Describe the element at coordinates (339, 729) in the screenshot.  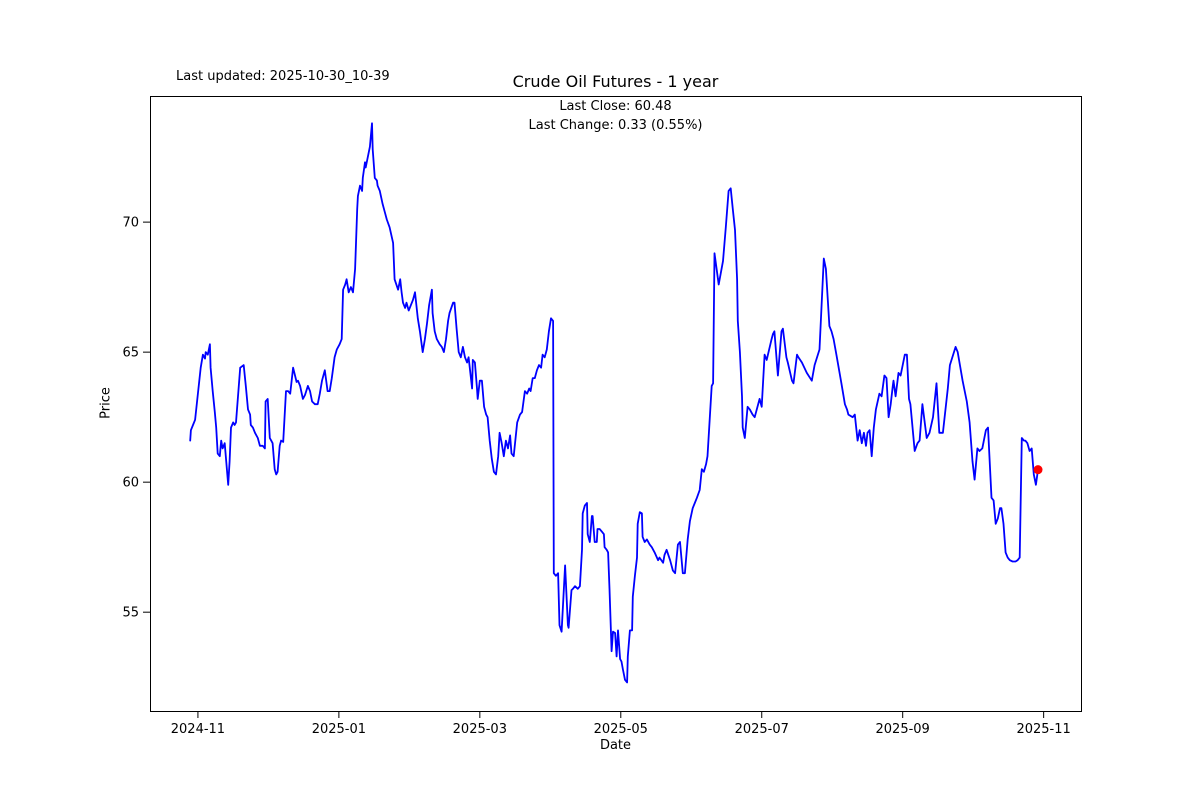
I see `x-tick-label: 2025-01` at that location.